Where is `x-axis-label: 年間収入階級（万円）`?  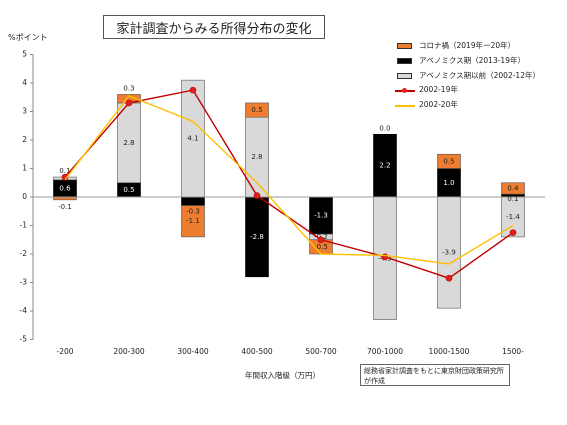 x-axis-label: 年間収入階級（万円） is located at coordinates (282, 375).